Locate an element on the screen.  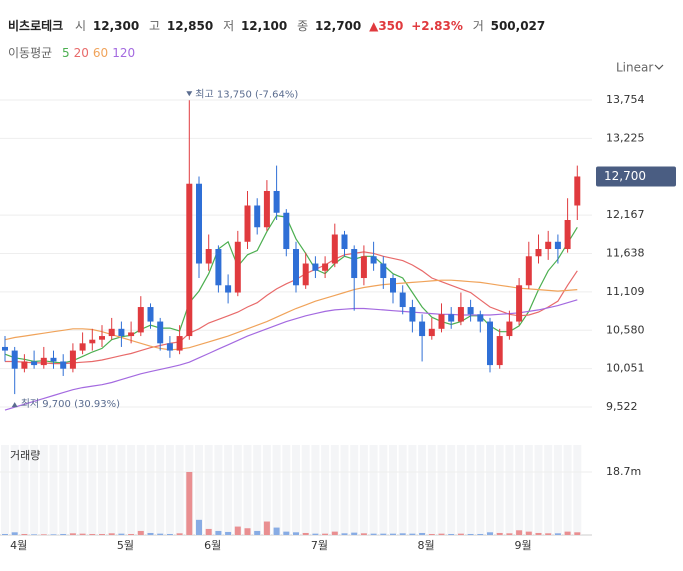
volume-tick-label: 18.7m is located at coordinates (623, 471).